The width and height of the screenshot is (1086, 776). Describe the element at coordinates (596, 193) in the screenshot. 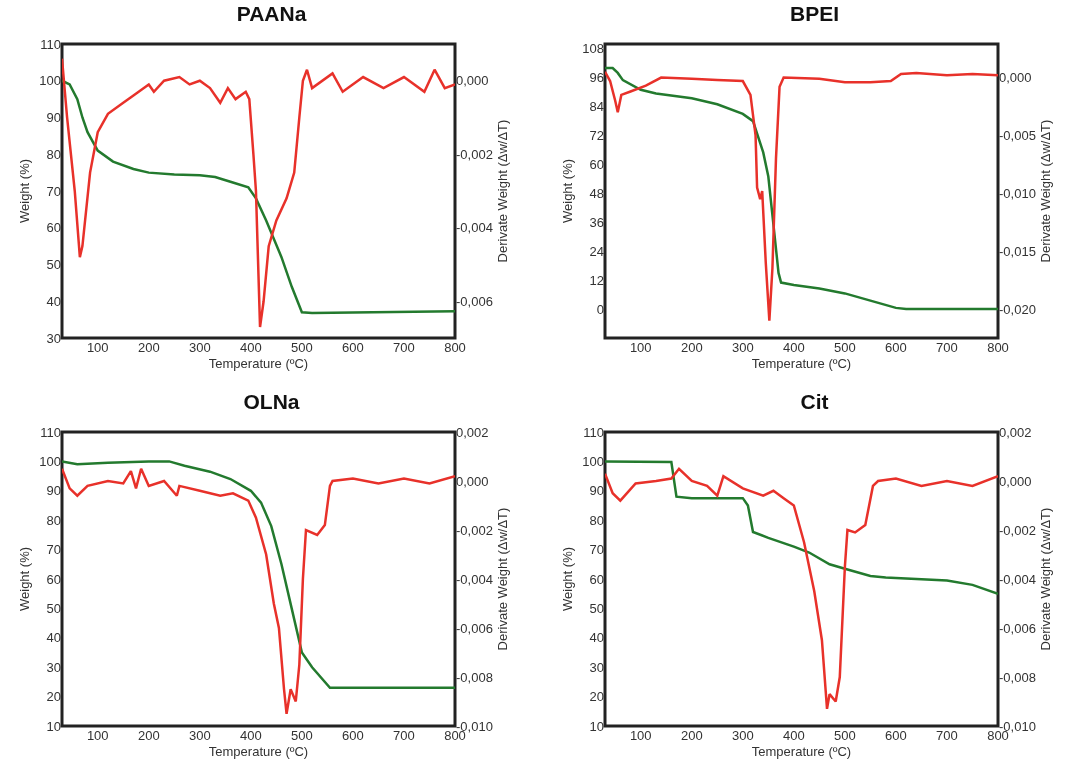

I see `y-tick-label: 48` at that location.